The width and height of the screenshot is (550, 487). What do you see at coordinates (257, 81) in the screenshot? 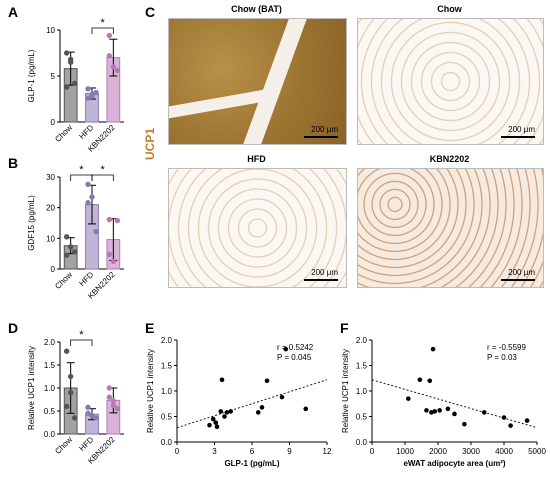
I see `micrograph-chow-bat: 200 μm` at bounding box center [257, 81].